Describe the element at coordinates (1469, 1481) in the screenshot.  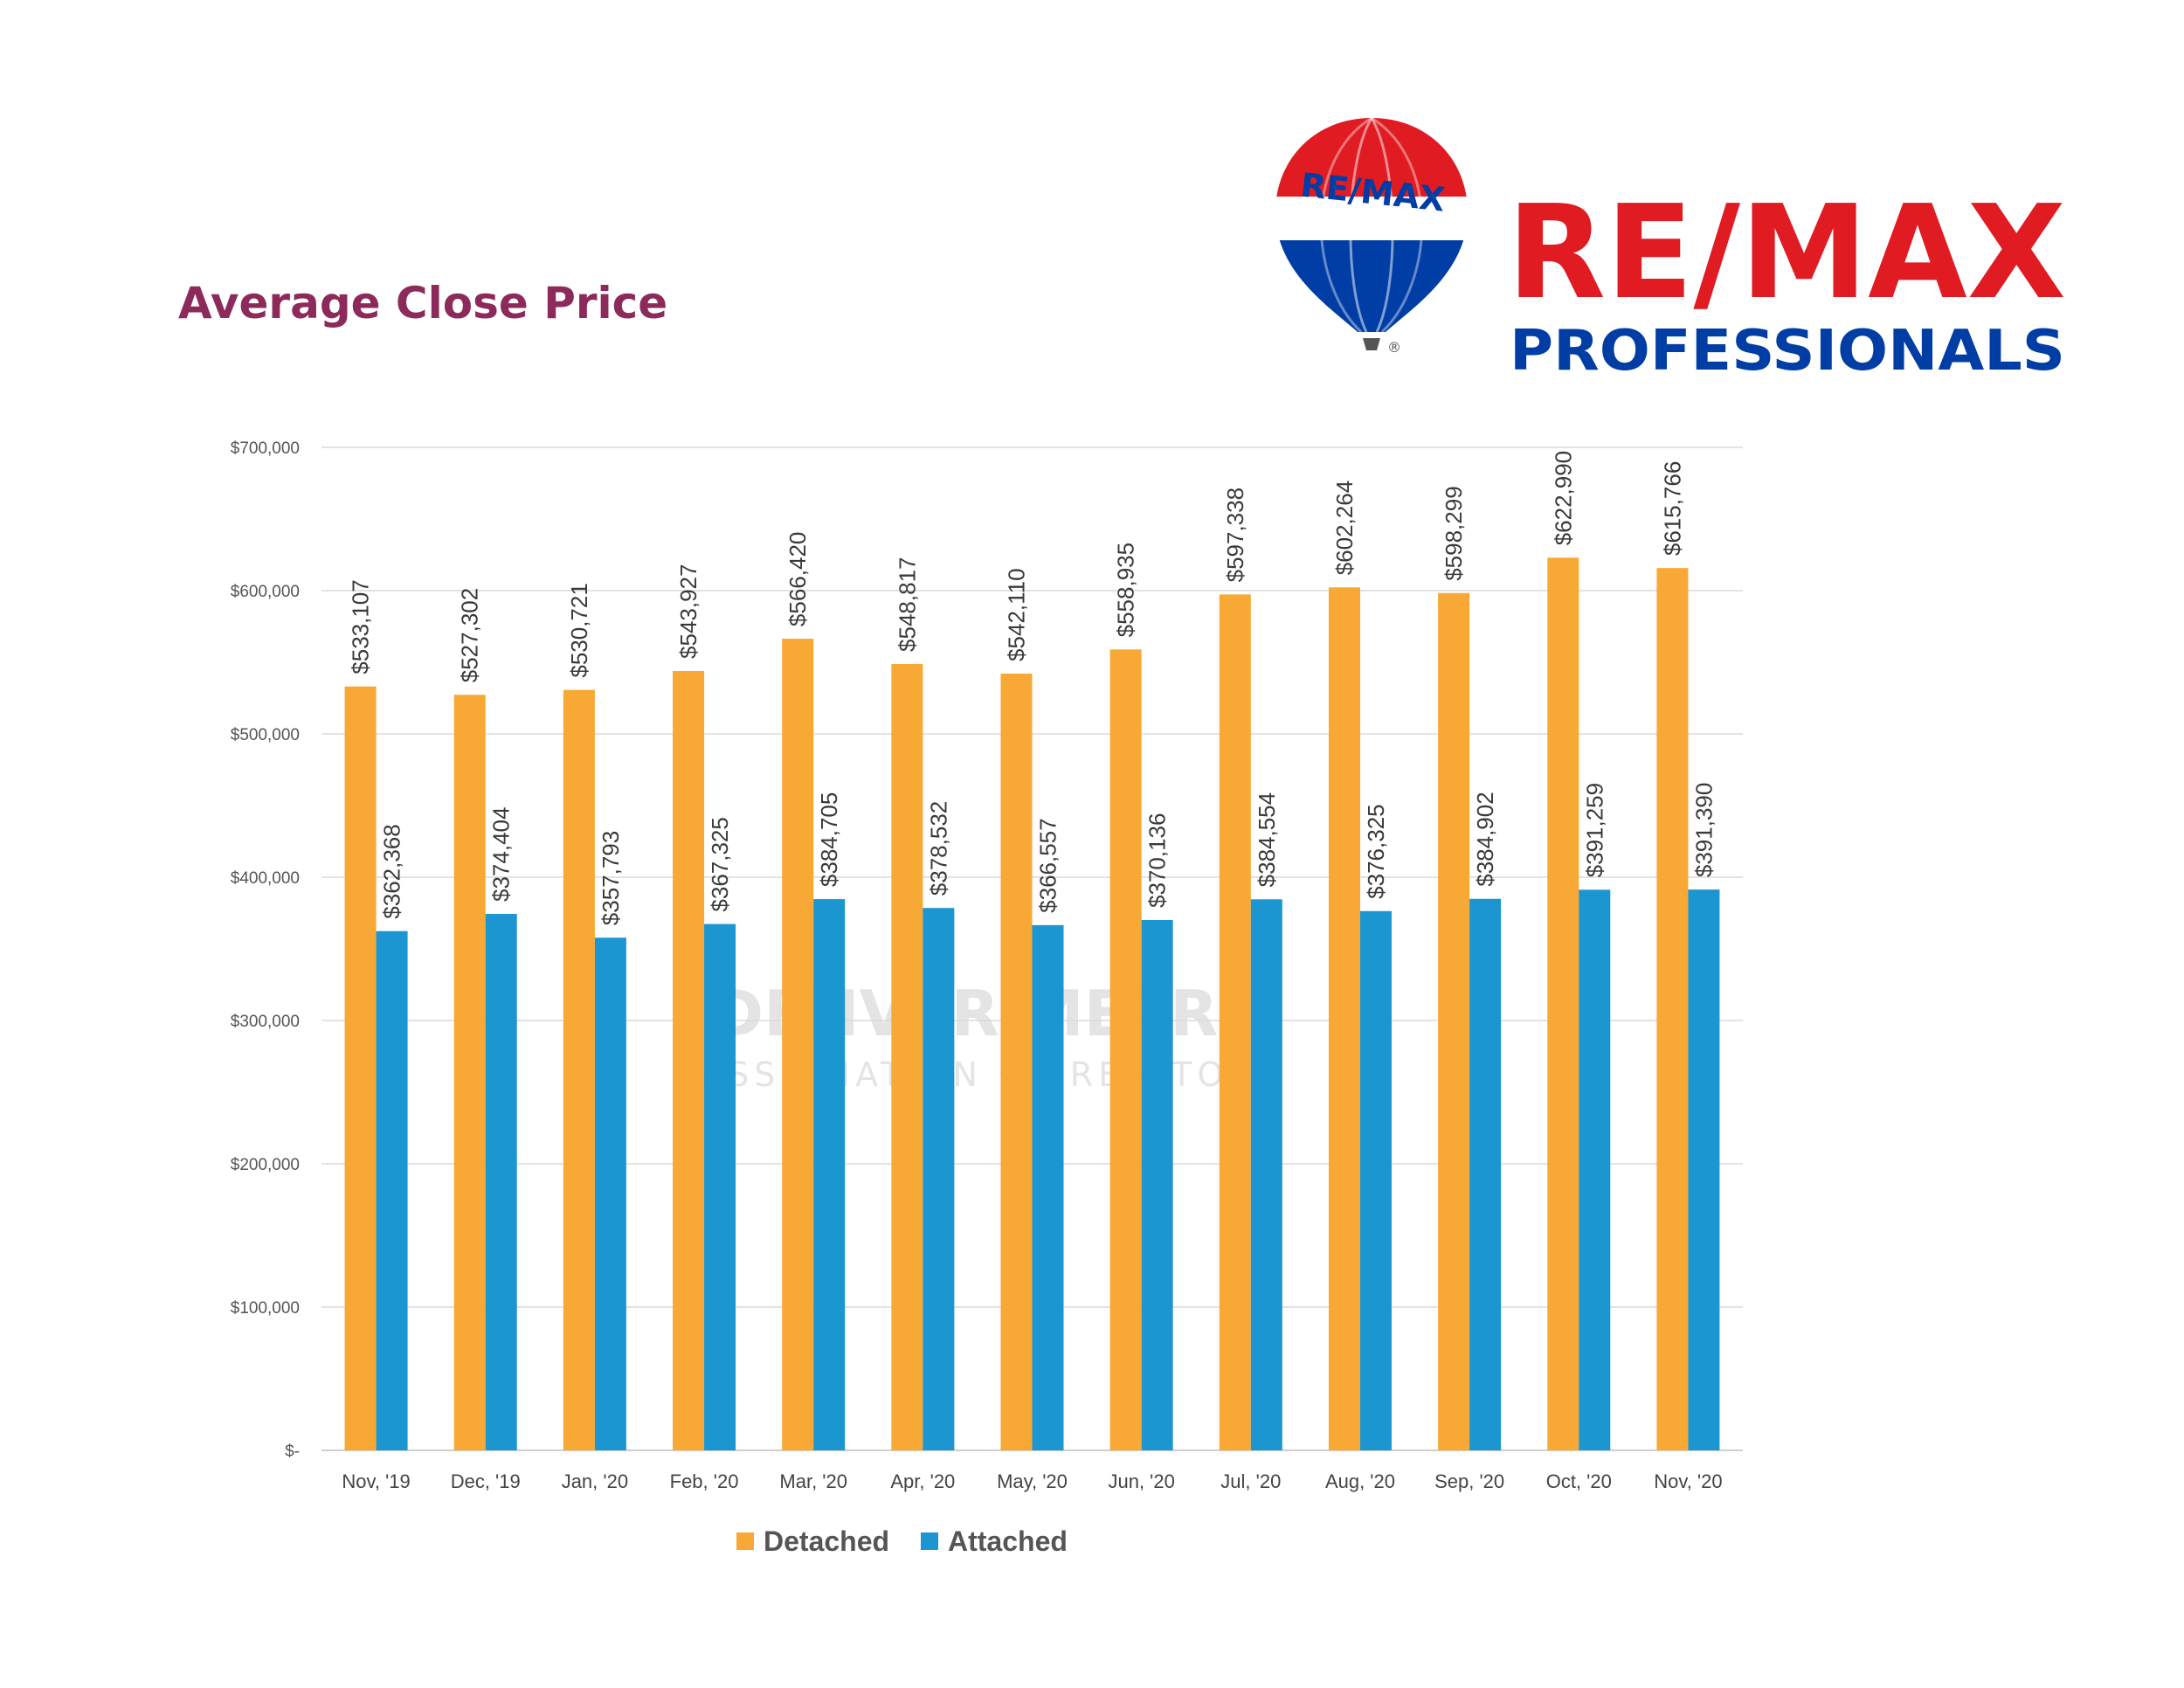
I see `x-category-label: Sep, '20` at that location.